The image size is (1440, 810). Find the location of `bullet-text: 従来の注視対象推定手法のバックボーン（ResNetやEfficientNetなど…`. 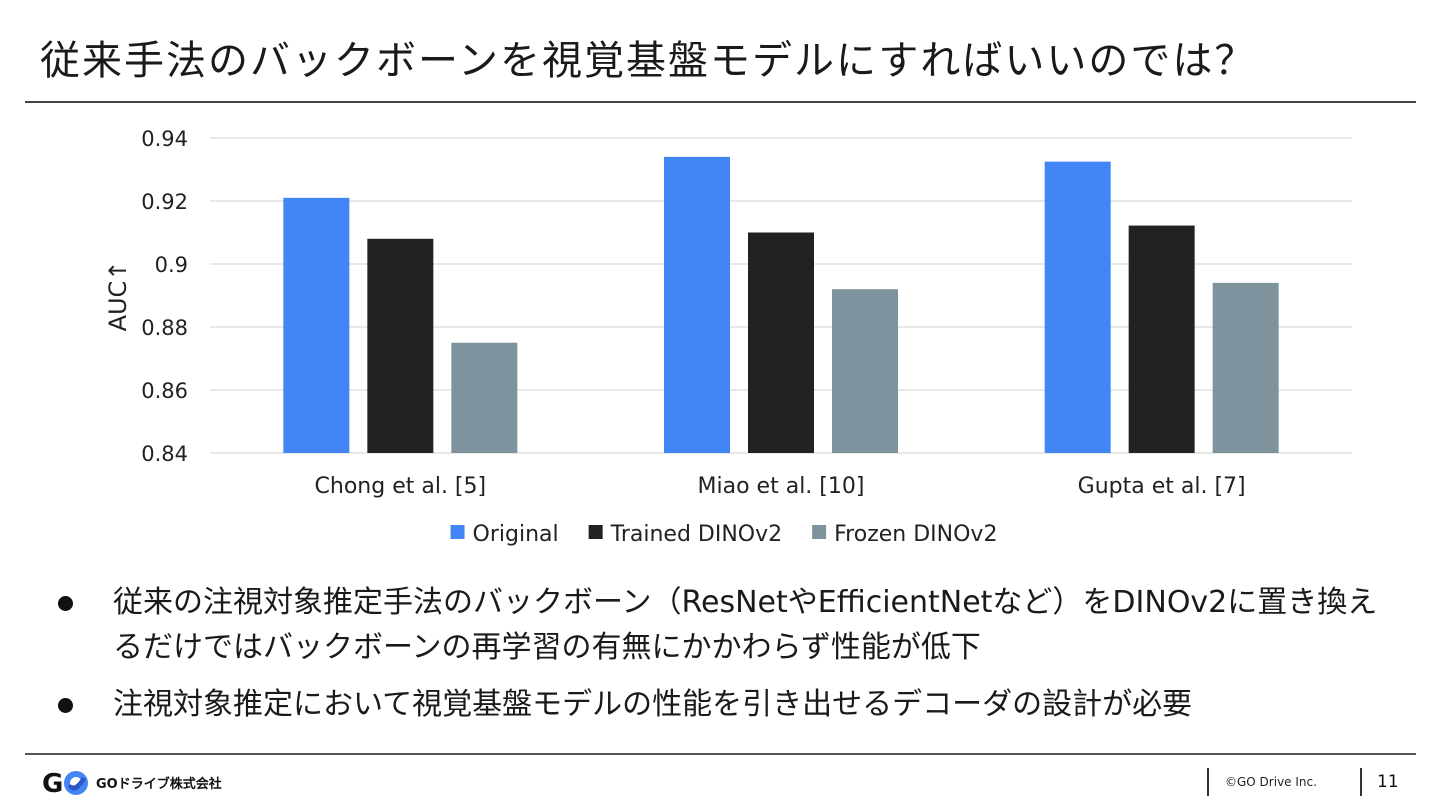

bullet-text: 従来の注視対象推定手法のバックボーン（ResNetやEfficientNetなど… is located at coordinates (745, 625).